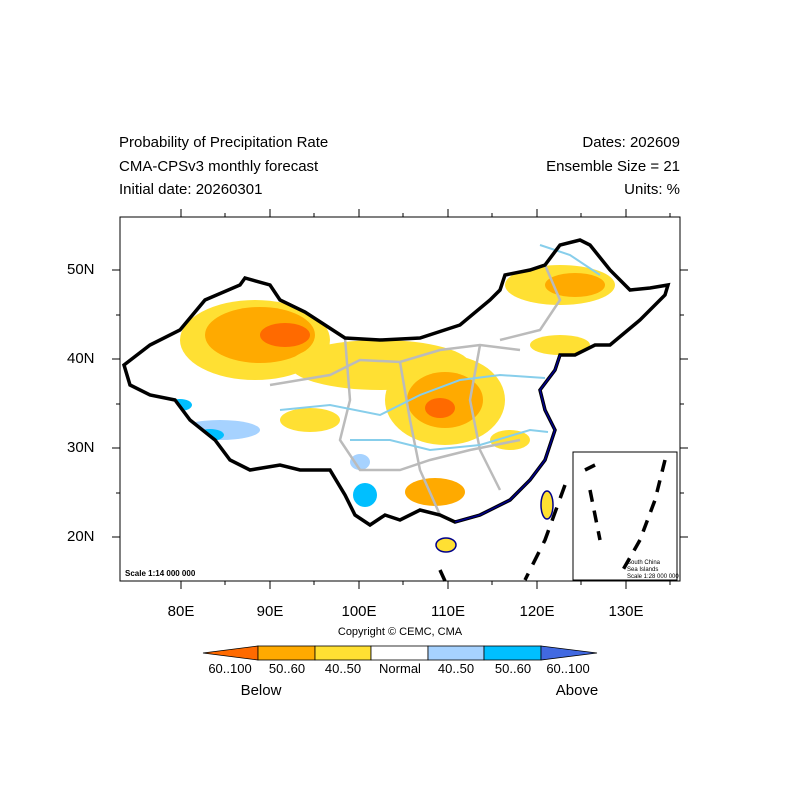 This screenshot has width=800, height=800. Describe the element at coordinates (446, 545) in the screenshot. I see `hainan` at that location.